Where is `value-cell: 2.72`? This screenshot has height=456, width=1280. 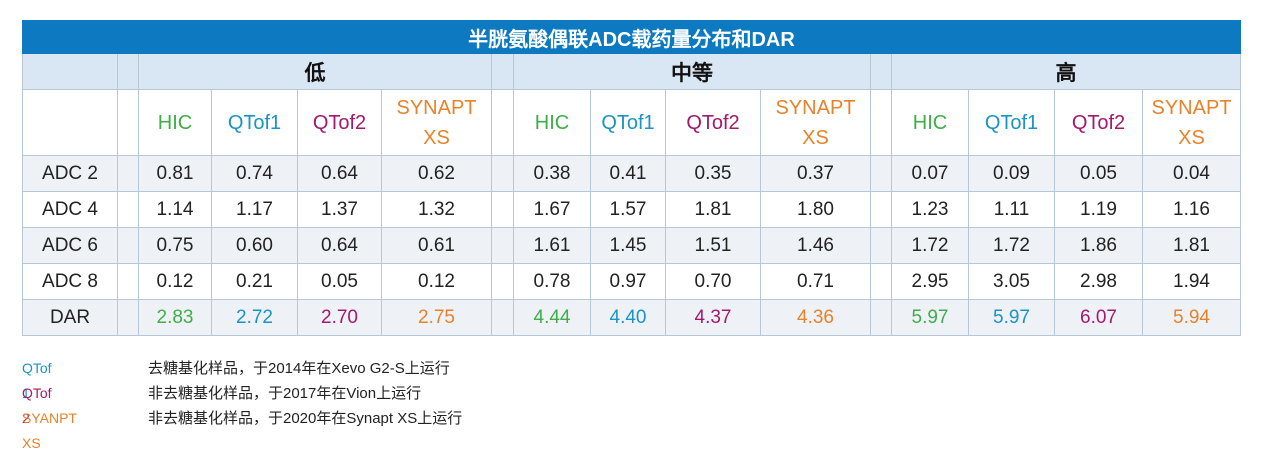
value-cell: 2.72 is located at coordinates (254, 317).